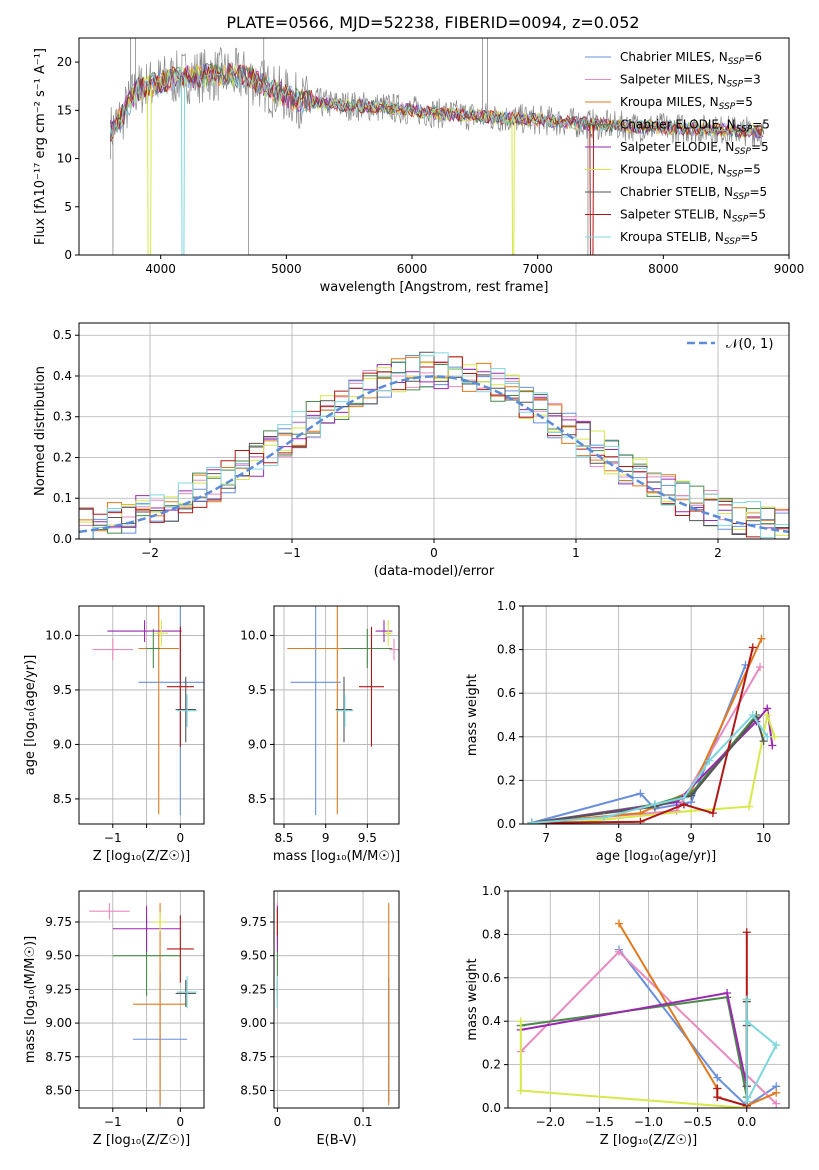 The image size is (819, 1170). What do you see at coordinates (64, 110) in the screenshot?
I see `y-tick-label: 15` at bounding box center [64, 110].